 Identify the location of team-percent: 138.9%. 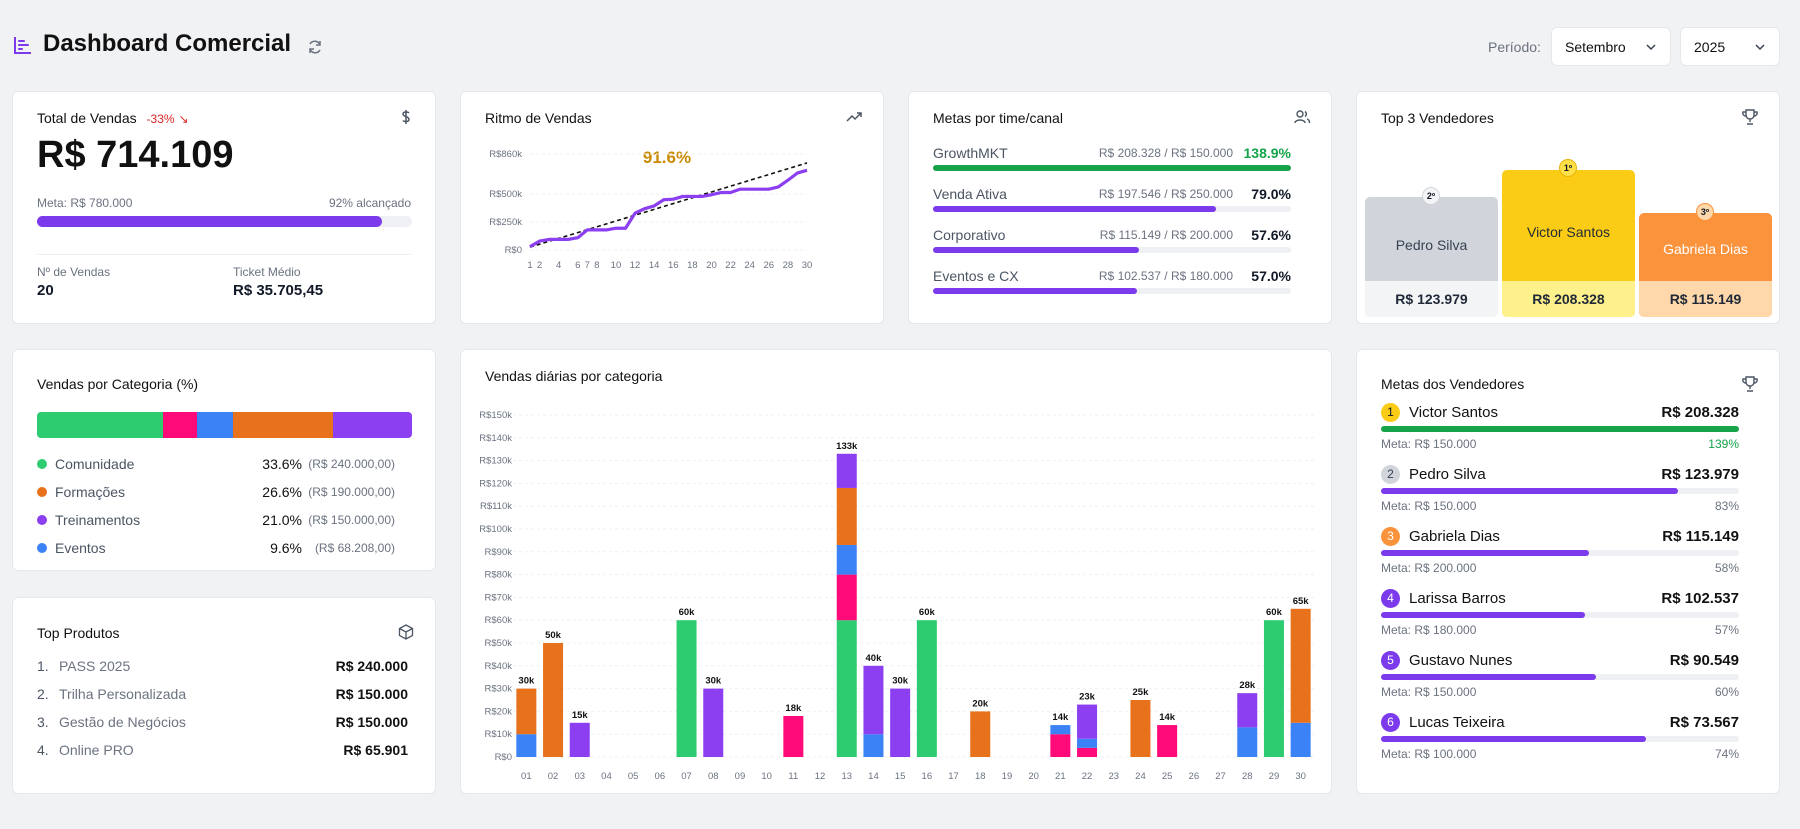
(1267, 153).